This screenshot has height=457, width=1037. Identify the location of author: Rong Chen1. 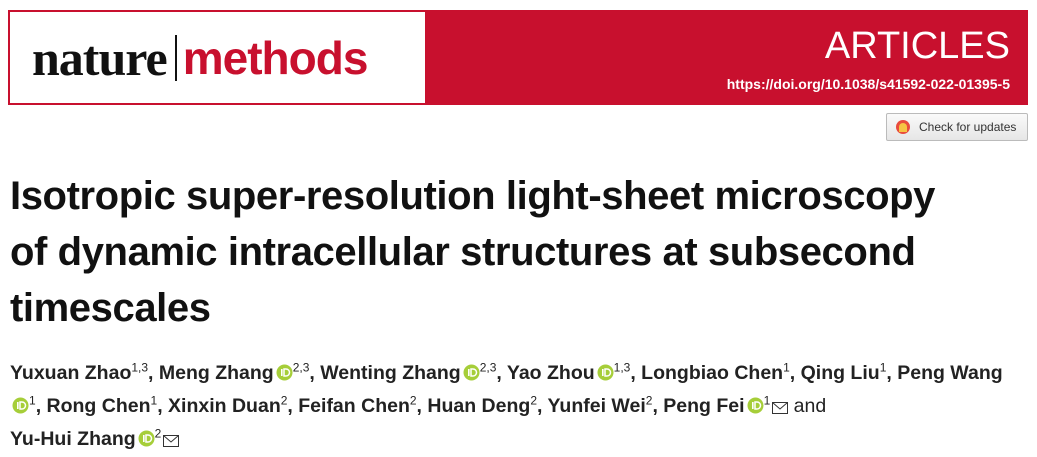
(102, 405).